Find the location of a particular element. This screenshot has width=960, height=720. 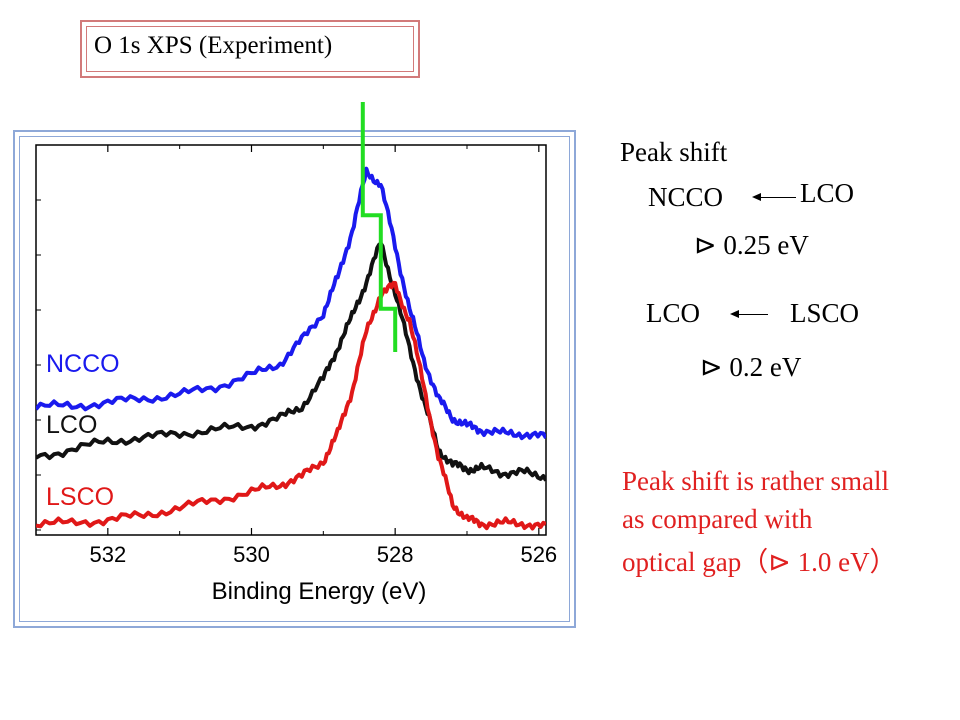

peak-shift-label: Peak shift is located at coordinates (674, 152).